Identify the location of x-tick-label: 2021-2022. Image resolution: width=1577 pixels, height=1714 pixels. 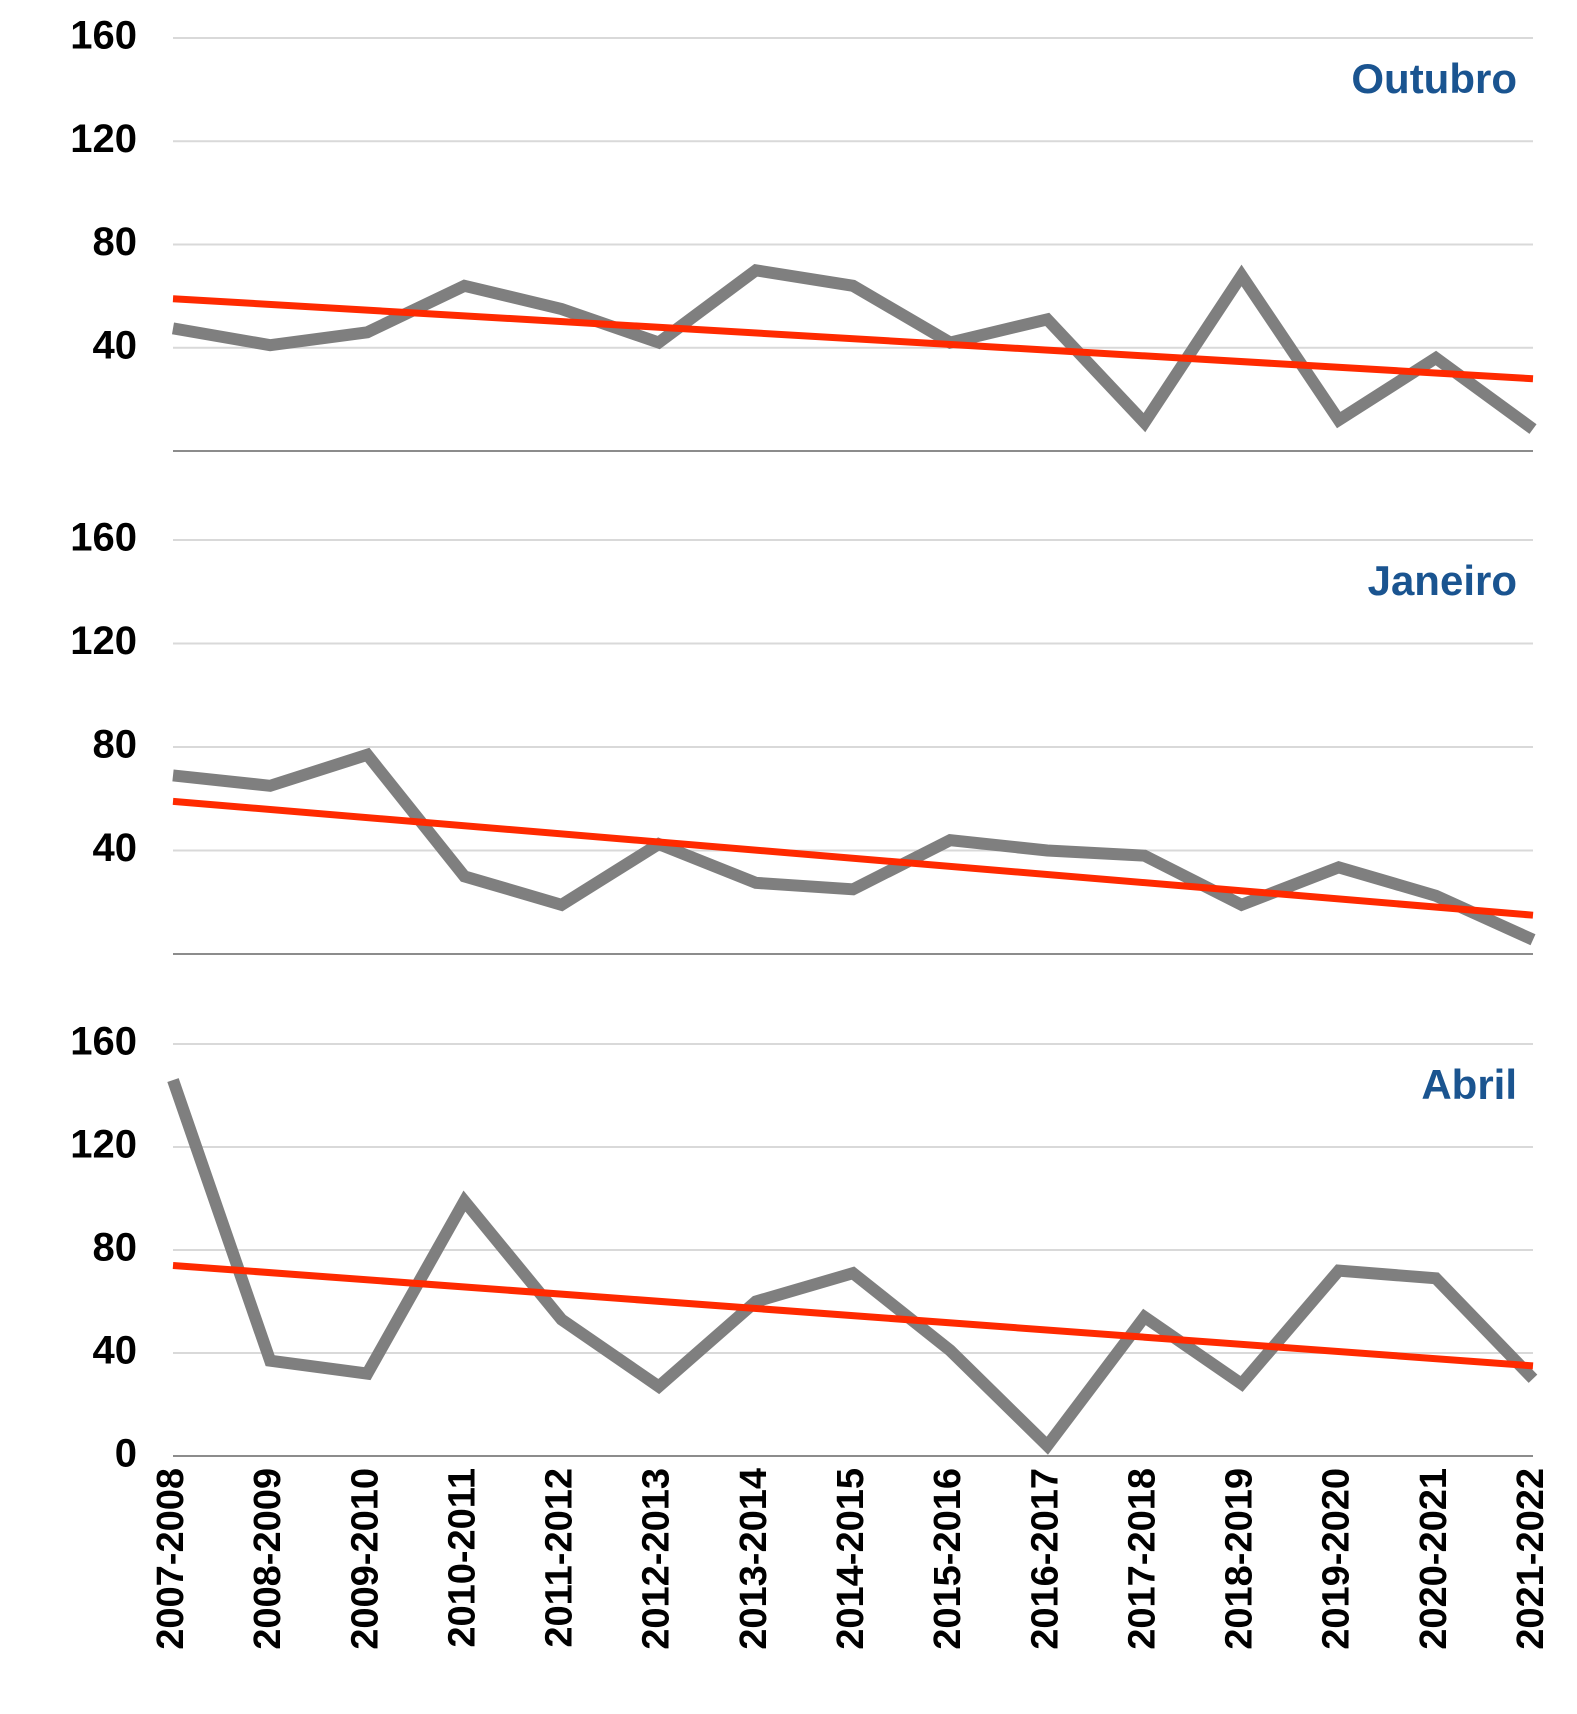
(1531, 1559).